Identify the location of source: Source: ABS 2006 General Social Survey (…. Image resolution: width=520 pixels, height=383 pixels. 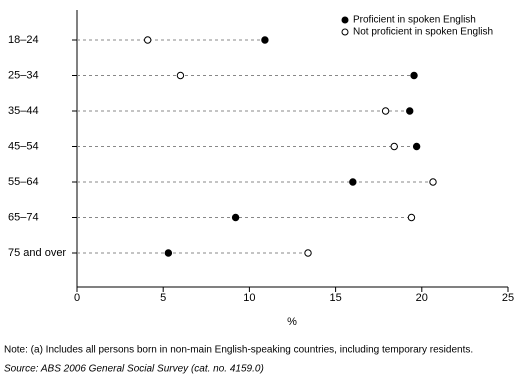
(134, 369).